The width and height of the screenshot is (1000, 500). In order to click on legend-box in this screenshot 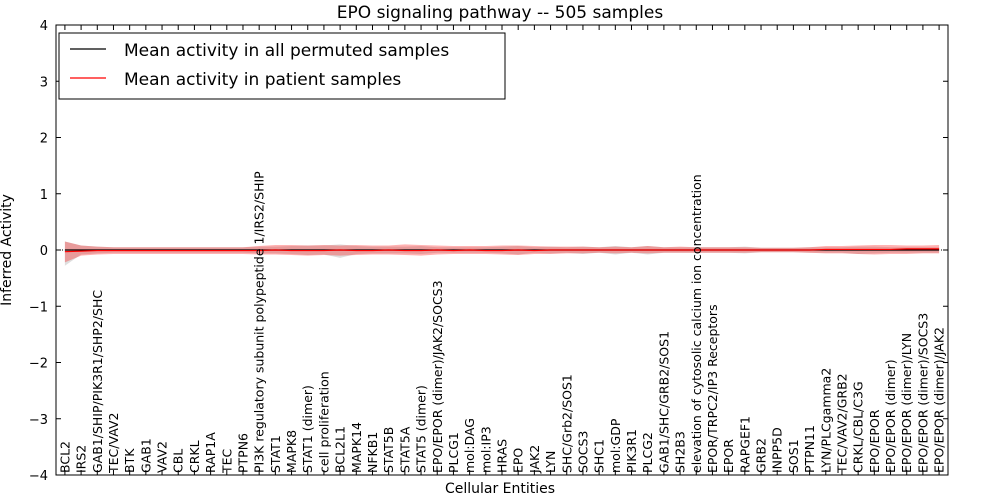, I will do `click(282, 66)`.